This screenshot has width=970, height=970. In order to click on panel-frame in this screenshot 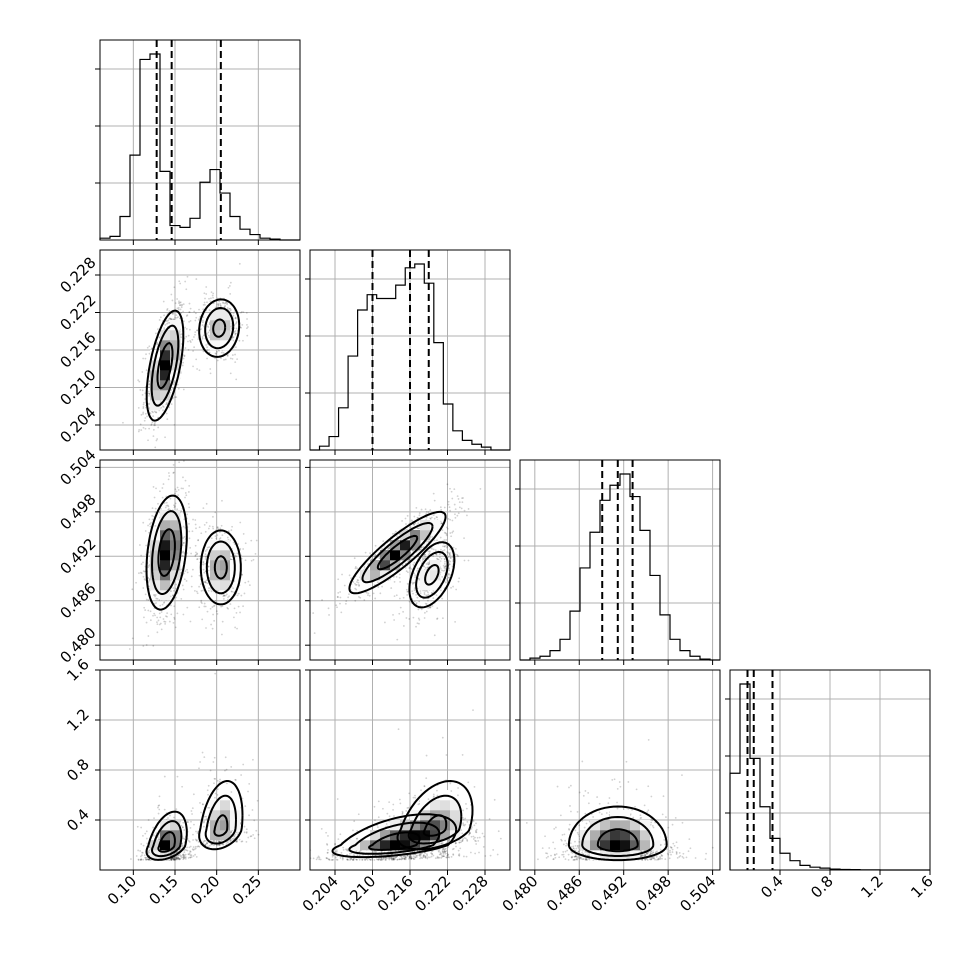, I will do `click(200, 560)`.